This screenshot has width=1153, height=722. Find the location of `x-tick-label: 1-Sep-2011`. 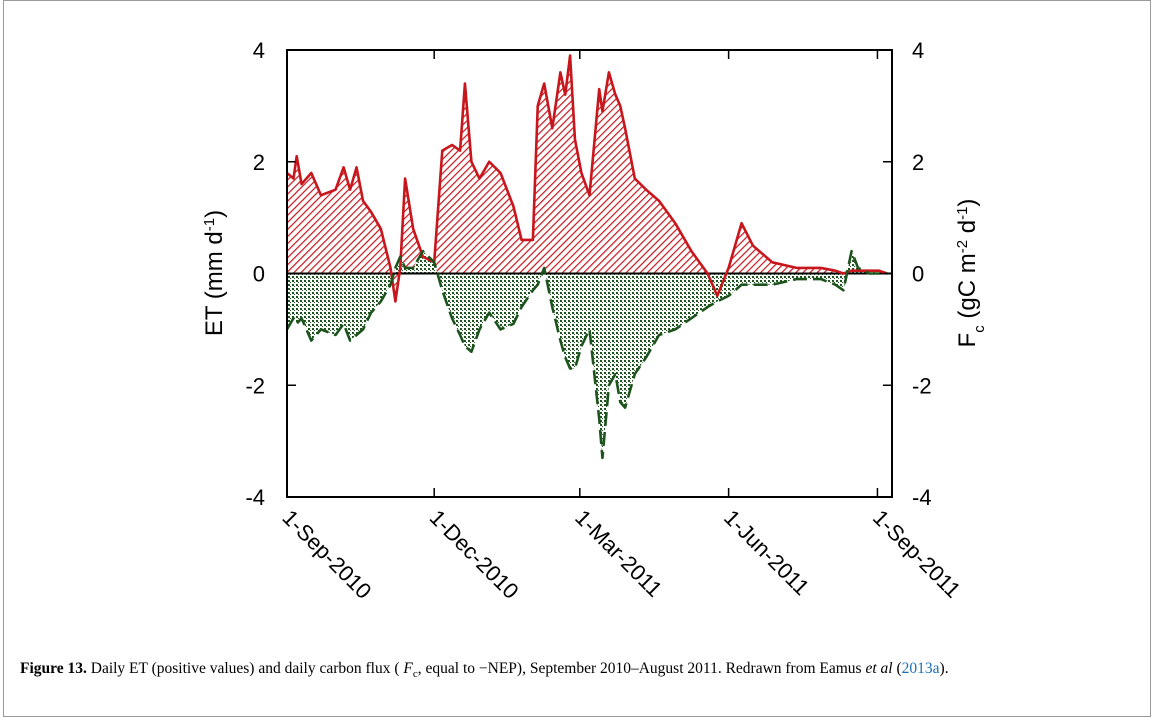

x-tick-label: 1-Sep-2011 is located at coordinates (917, 554).